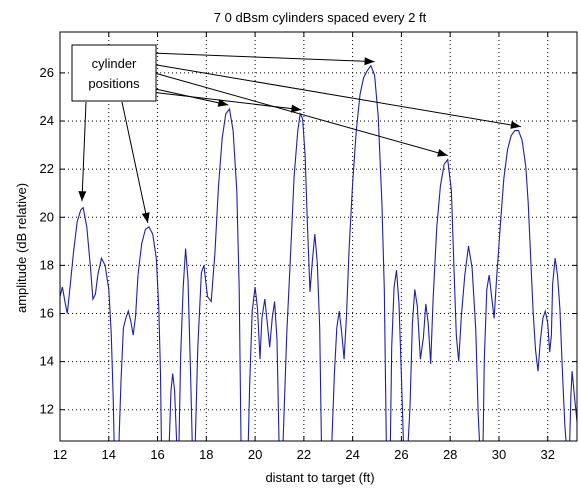  What do you see at coordinates (548, 454) in the screenshot?
I see `x-tick-label: 32` at bounding box center [548, 454].